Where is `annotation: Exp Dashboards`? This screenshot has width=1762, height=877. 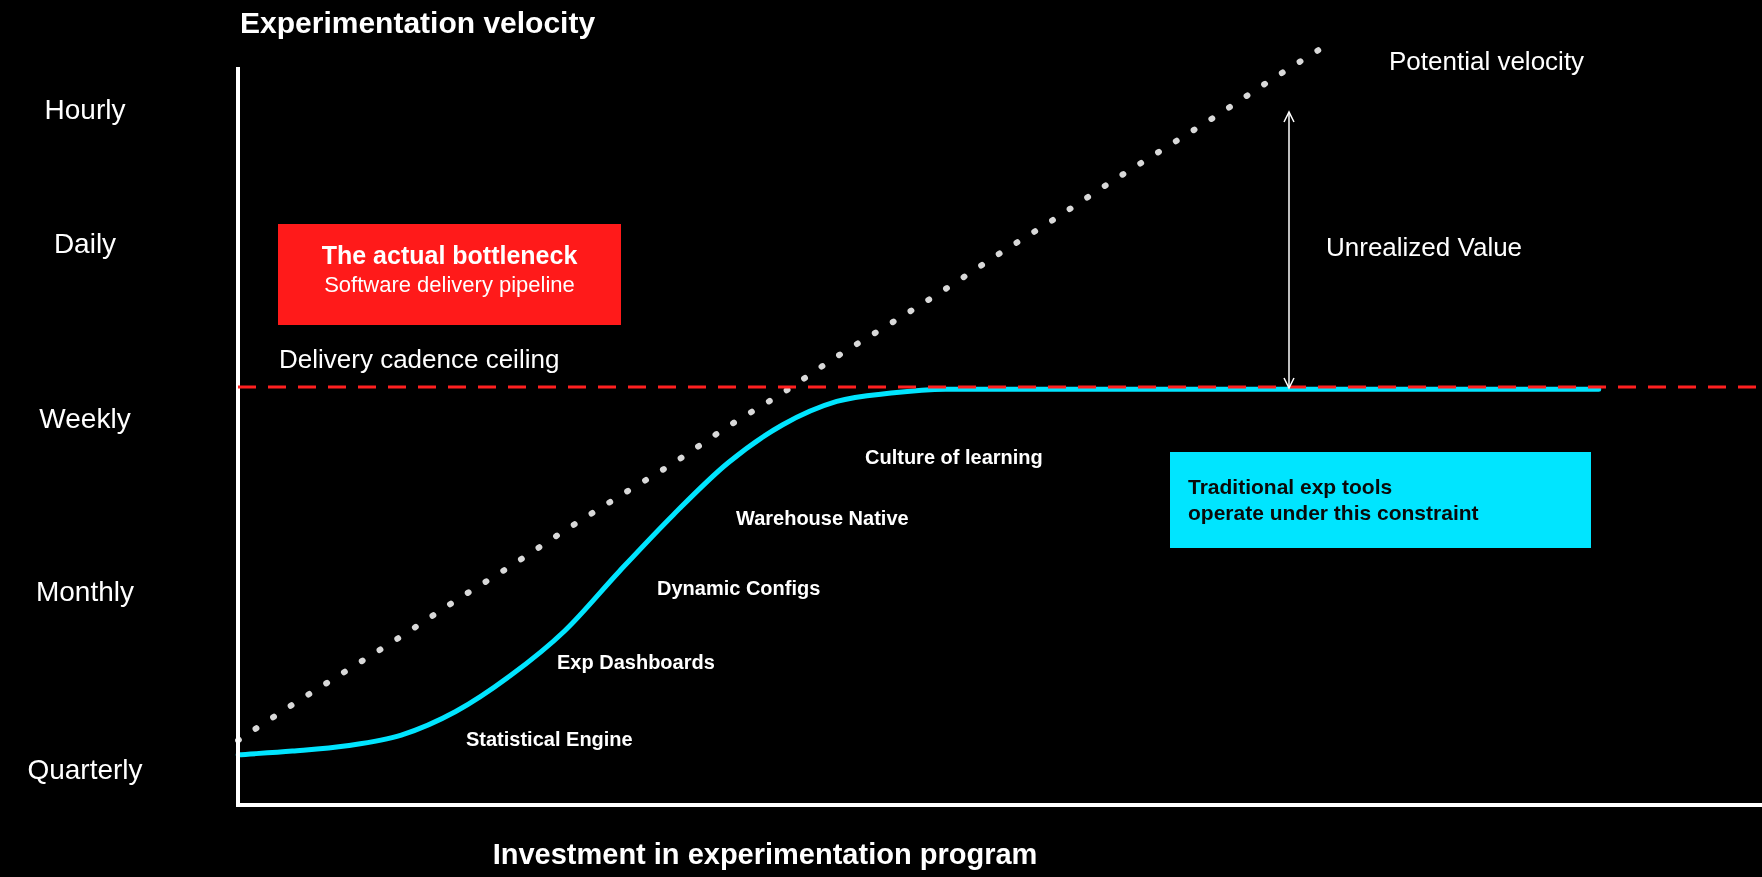 annotation: Exp Dashboards is located at coordinates (636, 662).